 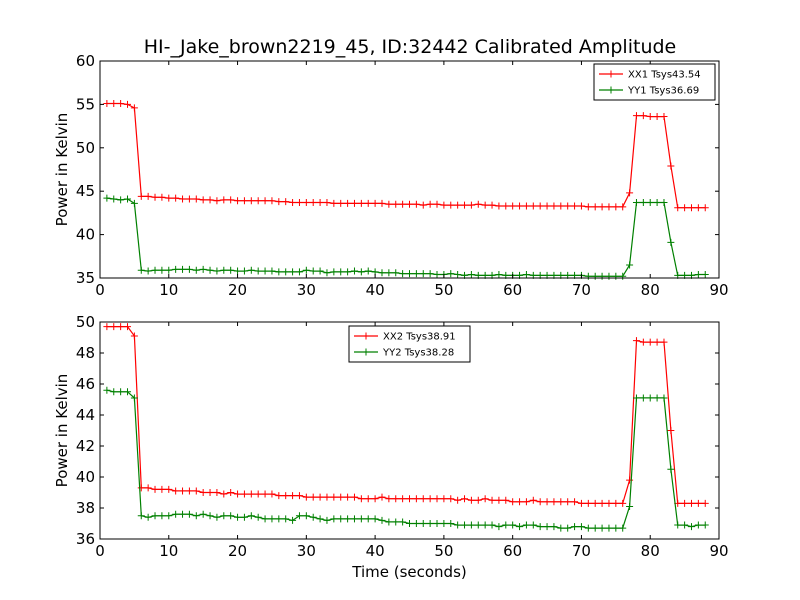 What do you see at coordinates (85, 104) in the screenshot?
I see `y-tick-label: 55` at bounding box center [85, 104].